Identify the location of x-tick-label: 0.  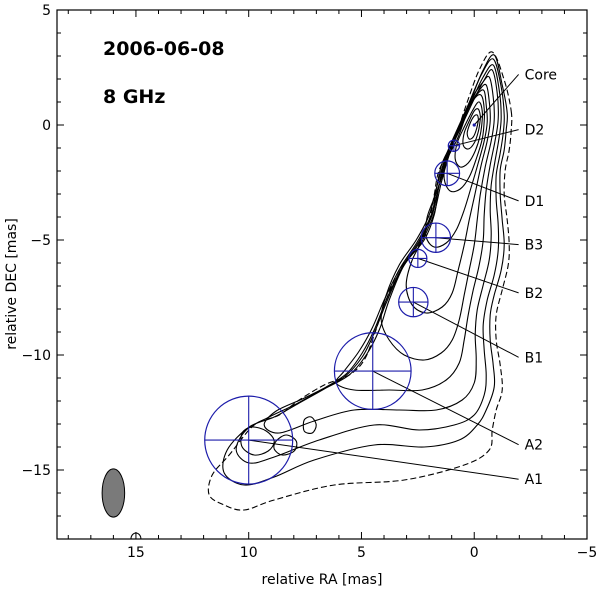
(474, 553).